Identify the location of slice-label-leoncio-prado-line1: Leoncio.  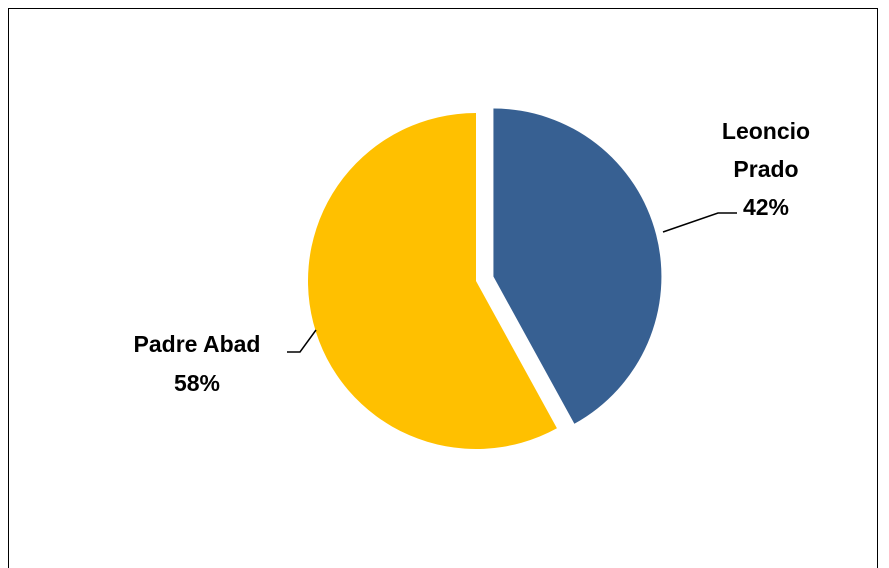
(766, 131).